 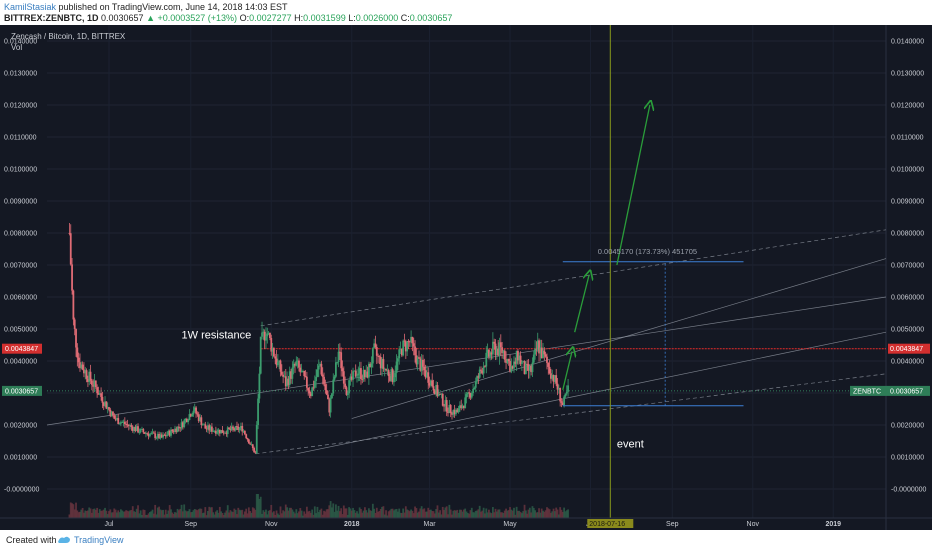 I want to click on chart-title: Zencash / Bitcoin, 1D, BITTREX, so click(x=68, y=36).